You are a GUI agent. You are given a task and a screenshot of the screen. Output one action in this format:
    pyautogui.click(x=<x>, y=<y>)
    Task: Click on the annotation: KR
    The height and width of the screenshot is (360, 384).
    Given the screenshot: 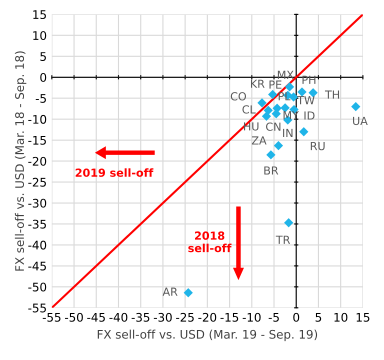 What is the action you would take?
    pyautogui.click(x=257, y=84)
    